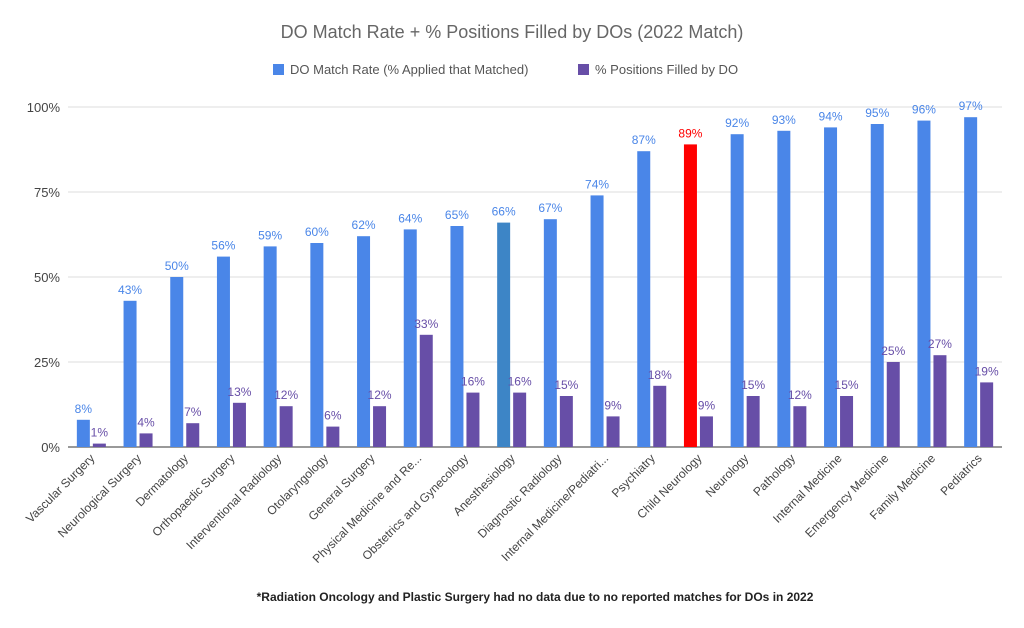  What do you see at coordinates (504, 212) in the screenshot?
I see `label-match-rate-9: 66%` at bounding box center [504, 212].